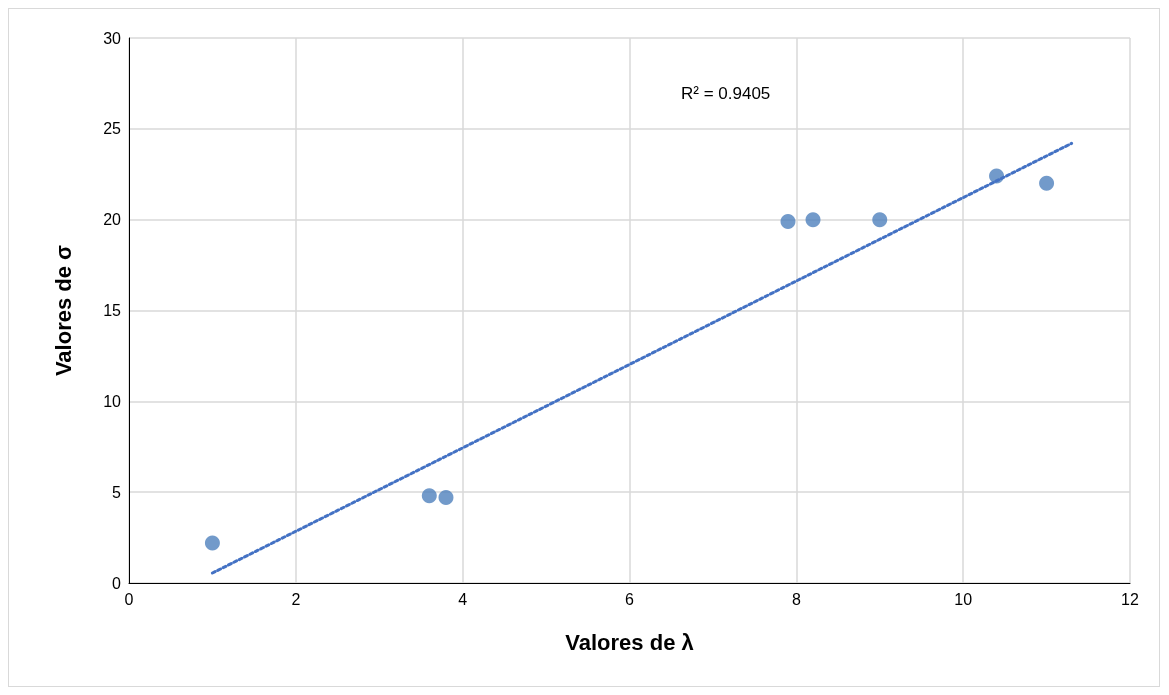 This screenshot has width=1169, height=695. I want to click on y-tick-label: 15, so click(112, 310).